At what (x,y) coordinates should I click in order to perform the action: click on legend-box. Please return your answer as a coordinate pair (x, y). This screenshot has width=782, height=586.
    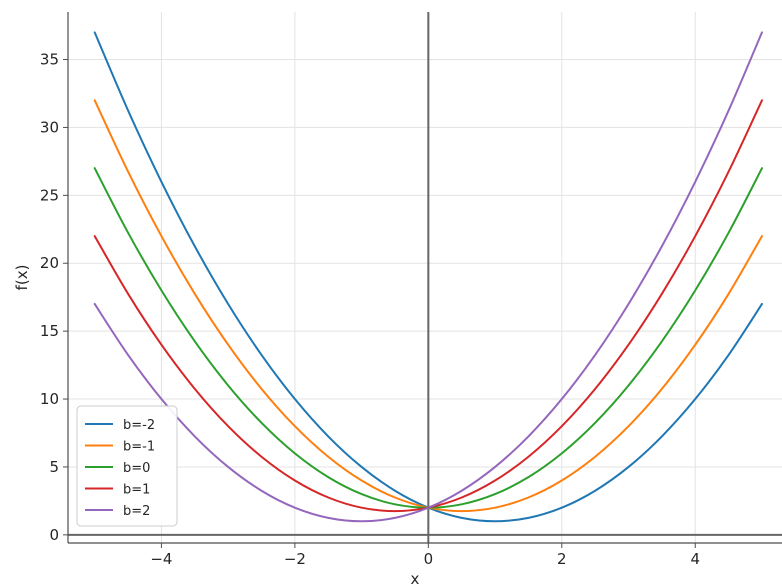
    Looking at the image, I should click on (127, 466).